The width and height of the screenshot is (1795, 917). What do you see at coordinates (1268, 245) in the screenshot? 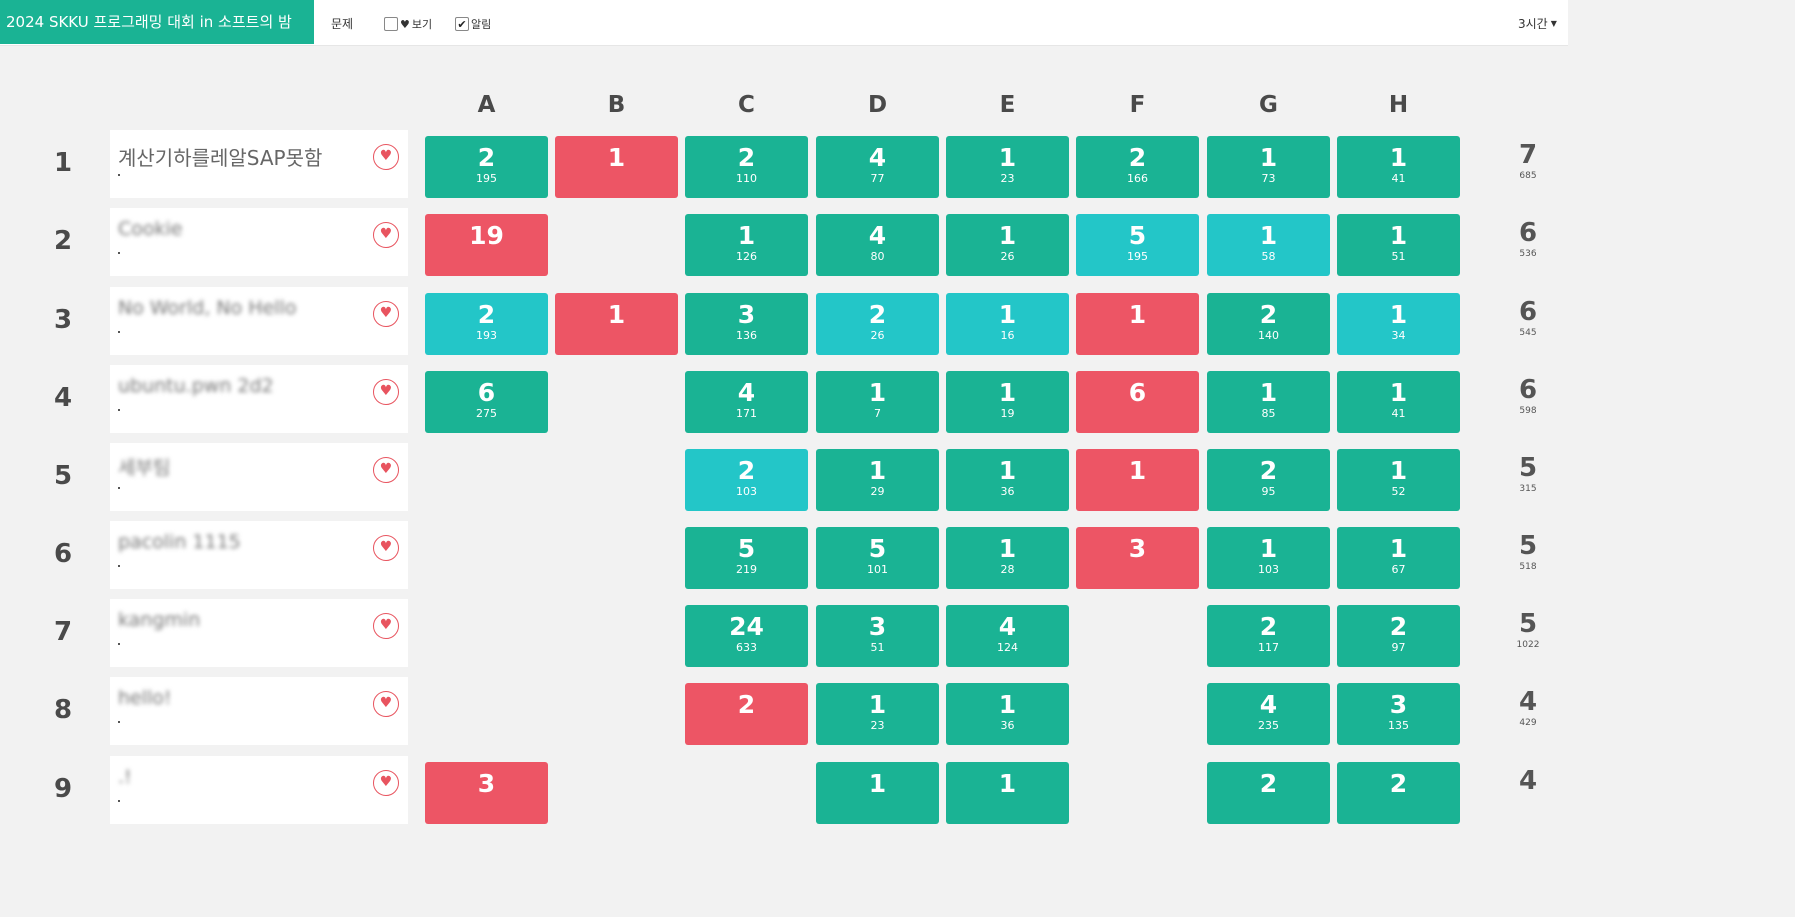
I see `problem-cell-g: 1 58` at bounding box center [1268, 245].